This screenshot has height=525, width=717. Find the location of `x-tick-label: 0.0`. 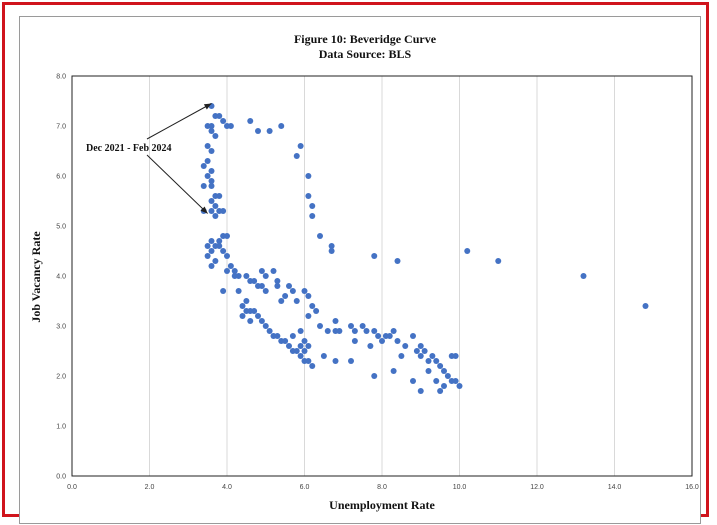

x-tick-label: 0.0 is located at coordinates (72, 487).